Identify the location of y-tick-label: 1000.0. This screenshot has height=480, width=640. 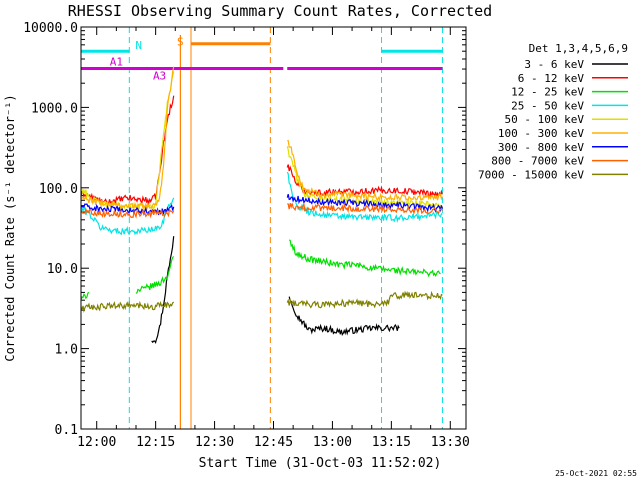
(54, 108).